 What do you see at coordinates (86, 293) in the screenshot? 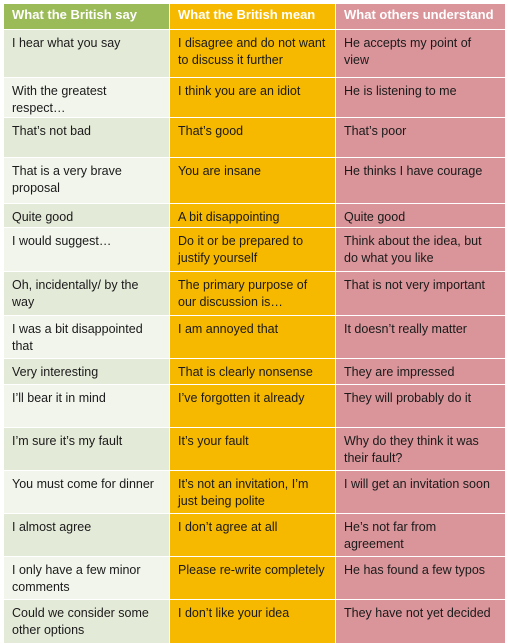
I see `cell-british-say: Oh, incidentally/ by the way` at bounding box center [86, 293].